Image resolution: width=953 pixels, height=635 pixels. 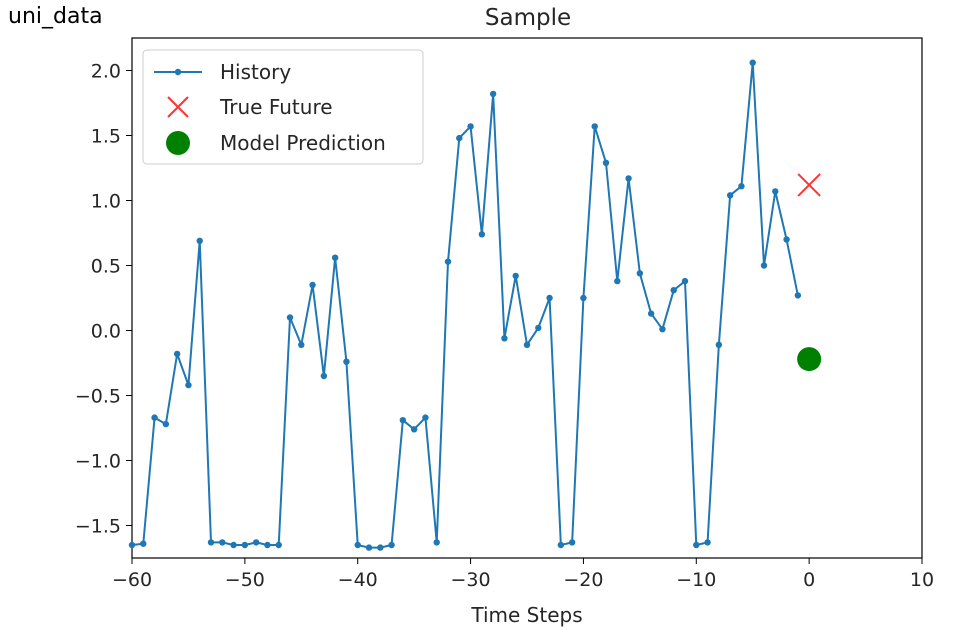 What do you see at coordinates (922, 580) in the screenshot?
I see `x-tick-label: 10` at bounding box center [922, 580].